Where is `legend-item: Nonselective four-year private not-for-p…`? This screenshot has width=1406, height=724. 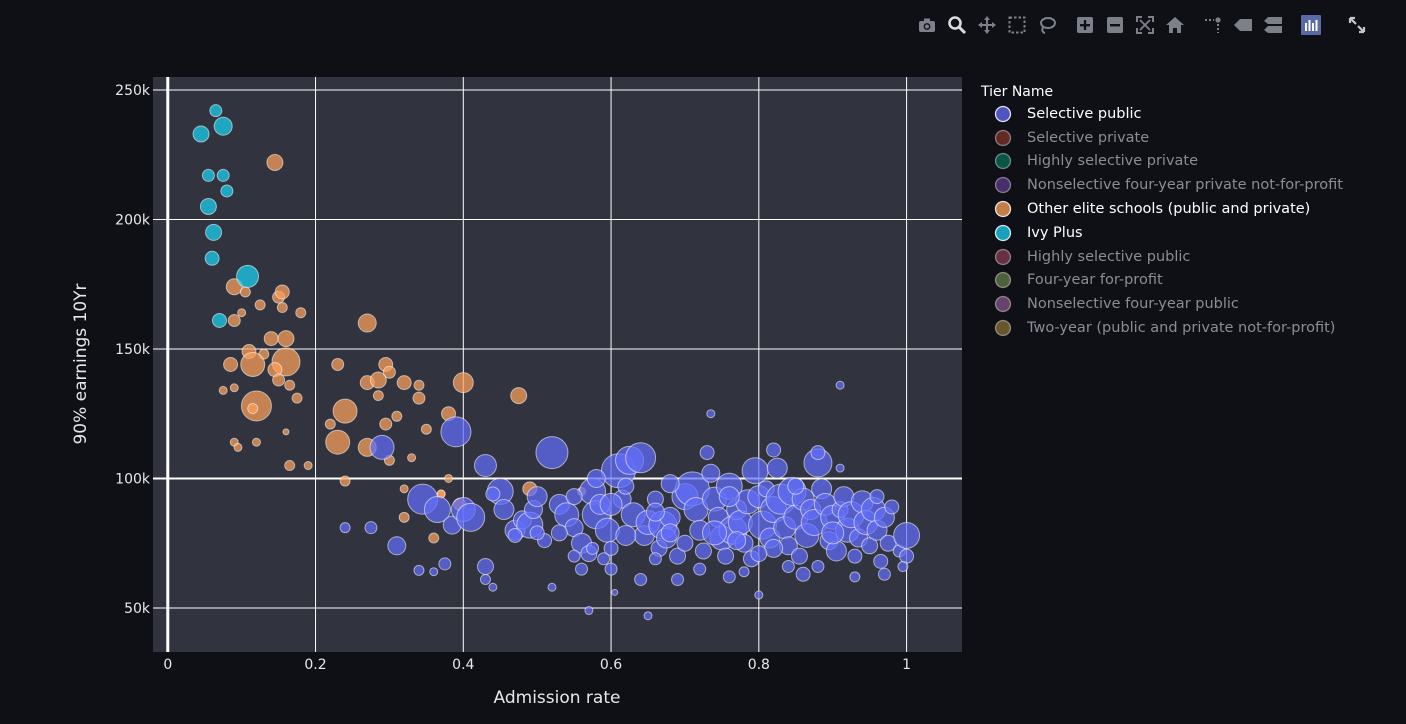
legend-item: Nonselective four-year private not-for-p… is located at coordinates (1162, 185).